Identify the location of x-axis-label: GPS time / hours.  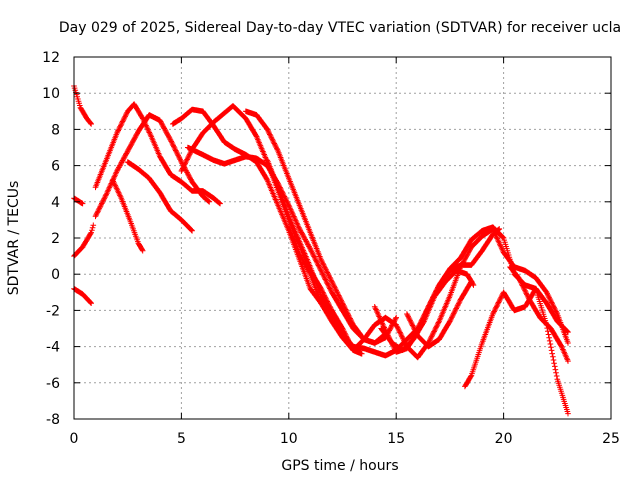
(339, 466).